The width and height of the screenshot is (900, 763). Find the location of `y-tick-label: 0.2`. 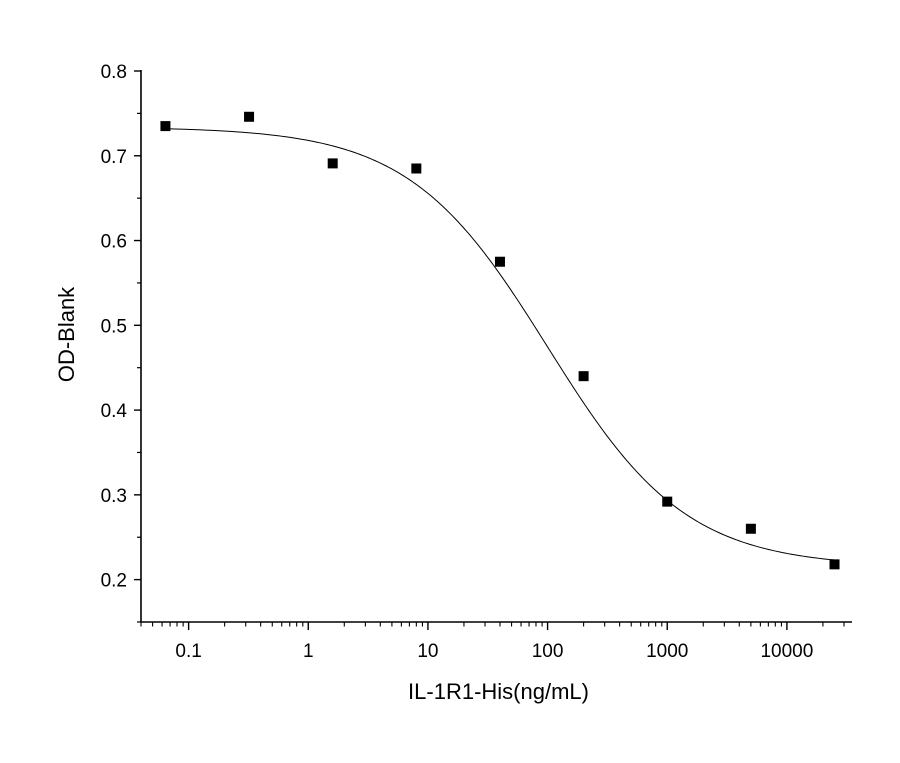

y-tick-label: 0.2 is located at coordinates (114, 581).